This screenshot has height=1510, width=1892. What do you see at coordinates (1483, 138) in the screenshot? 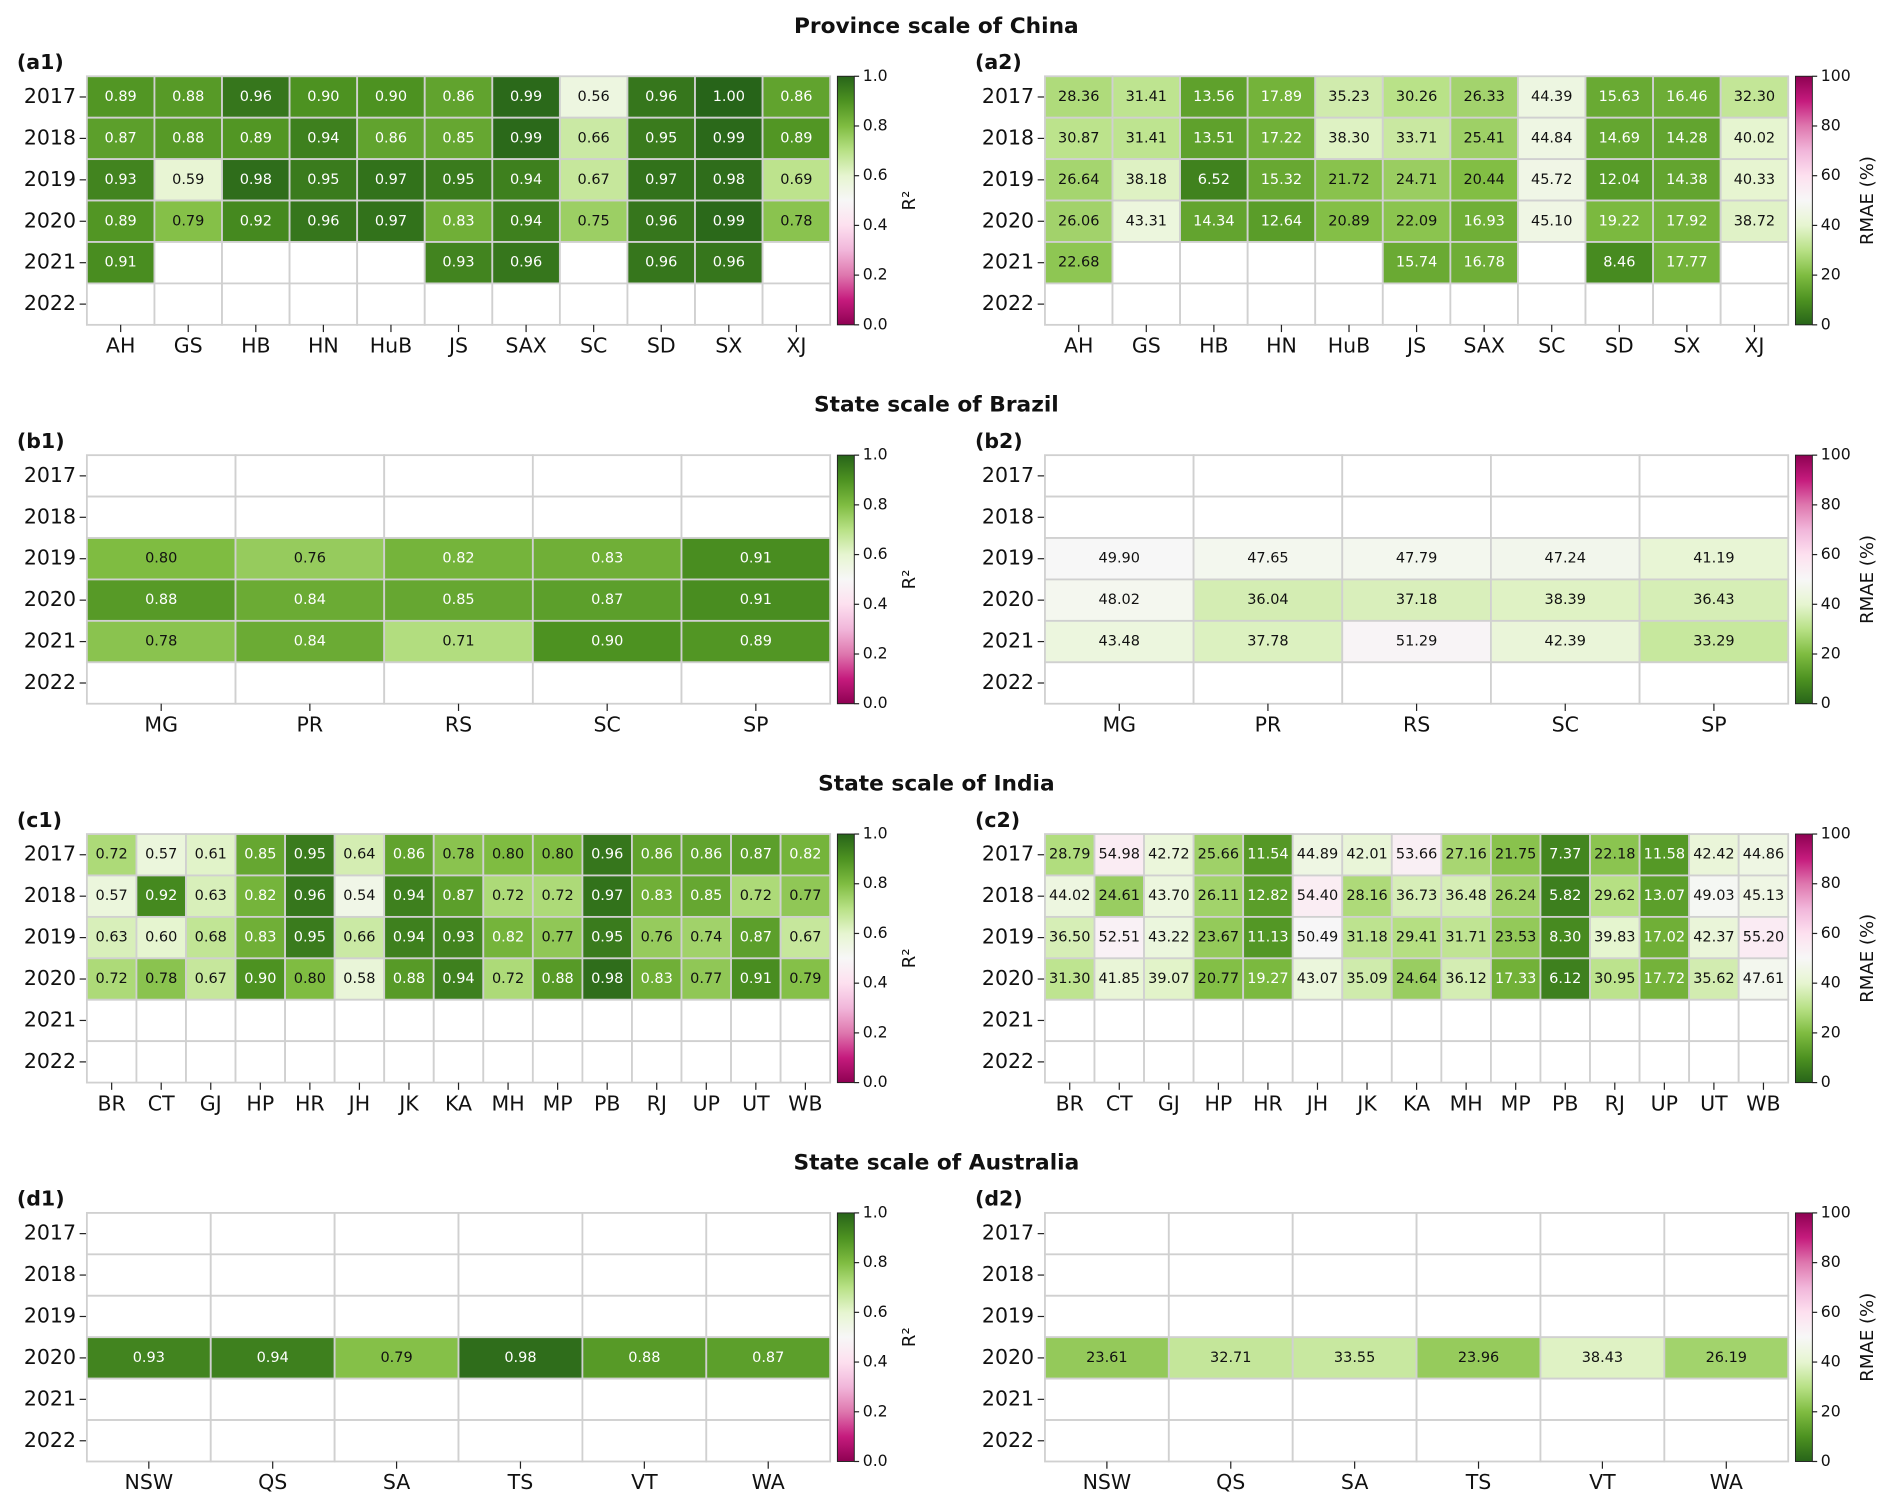
I see `cell-label: 25.41` at bounding box center [1483, 138].